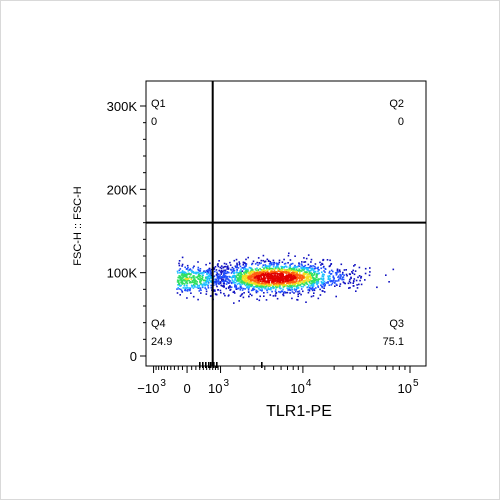  I want to click on density-layer, so click(285, 310).